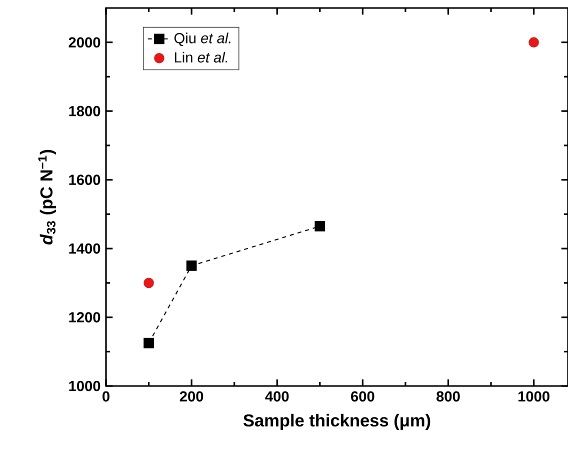  I want to click on y-tick-label: 2000, so click(84, 42).